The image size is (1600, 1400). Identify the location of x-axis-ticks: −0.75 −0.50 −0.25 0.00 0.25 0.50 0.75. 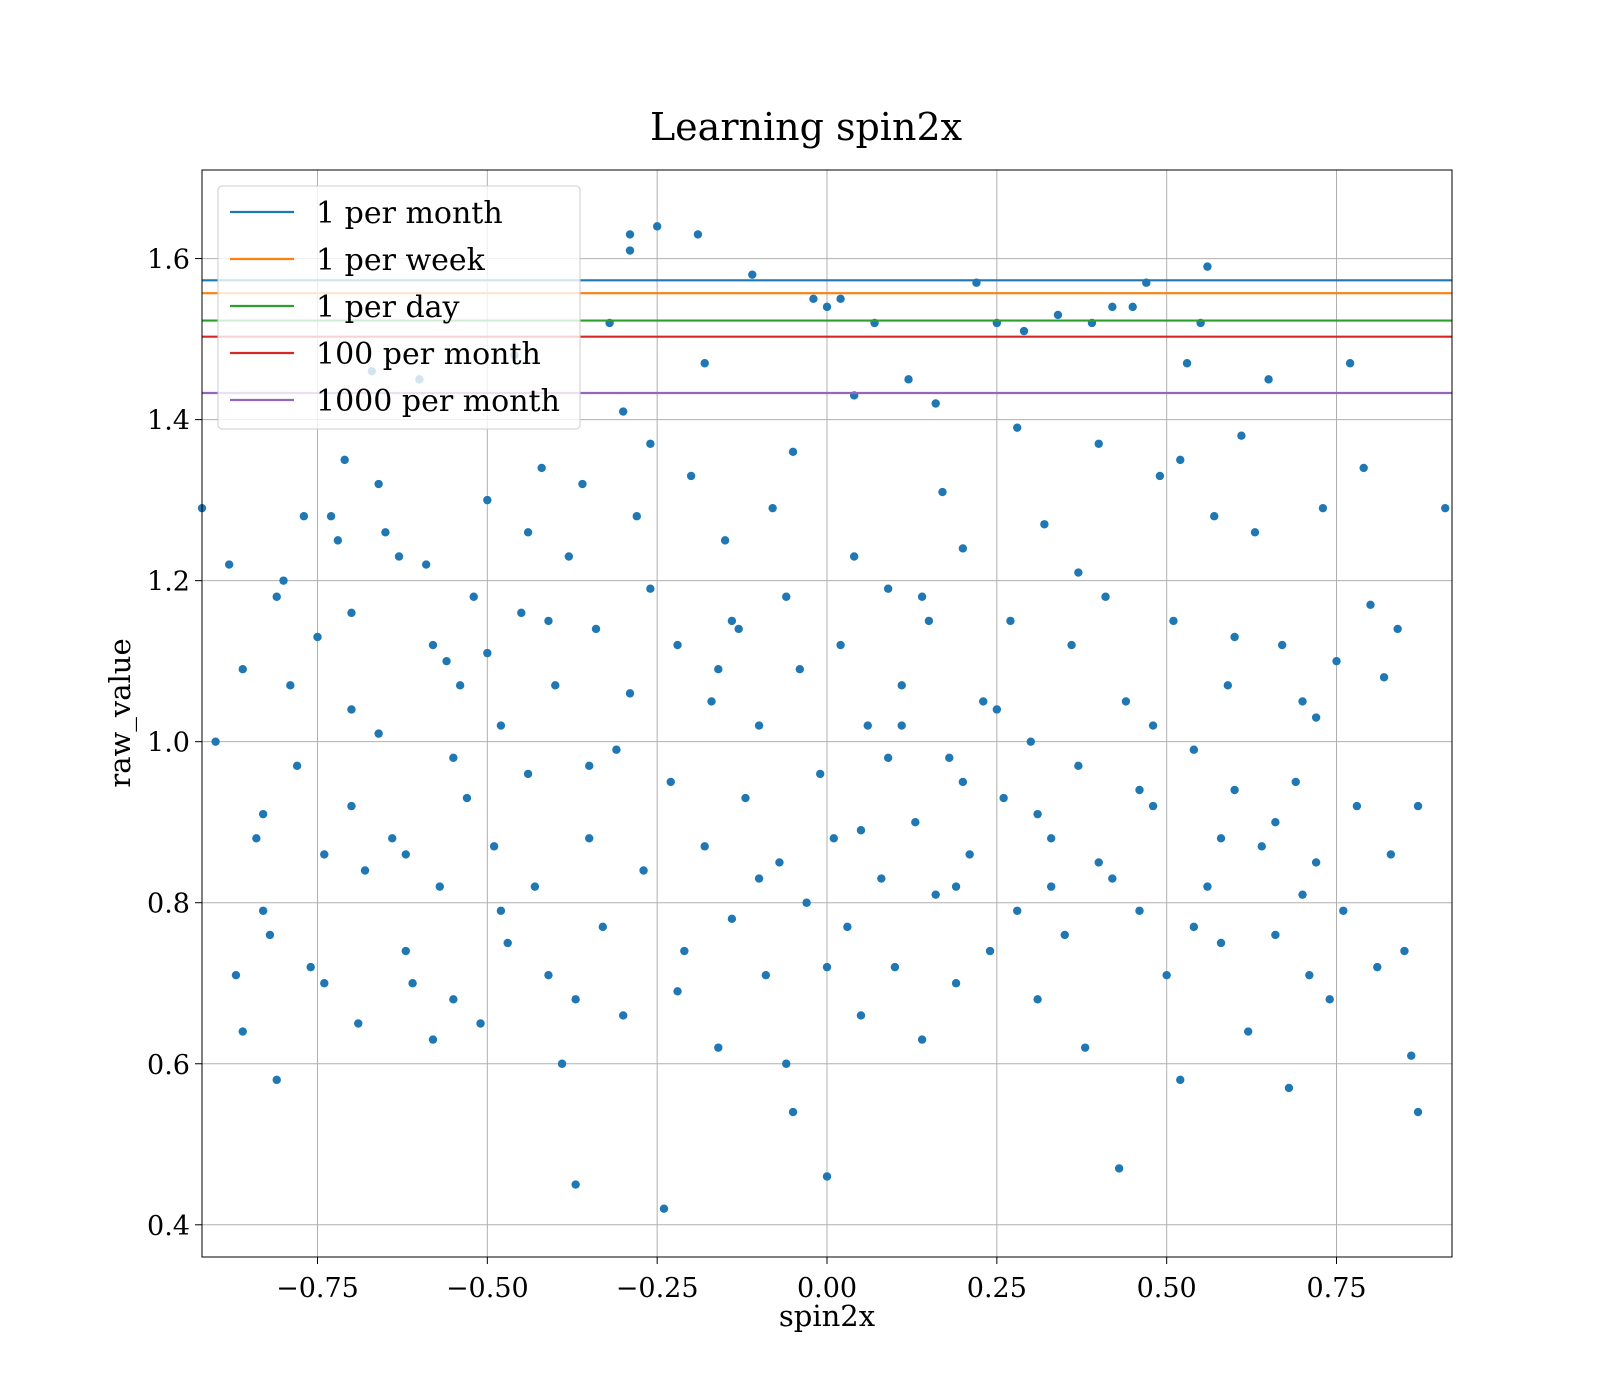
(821, 1280).